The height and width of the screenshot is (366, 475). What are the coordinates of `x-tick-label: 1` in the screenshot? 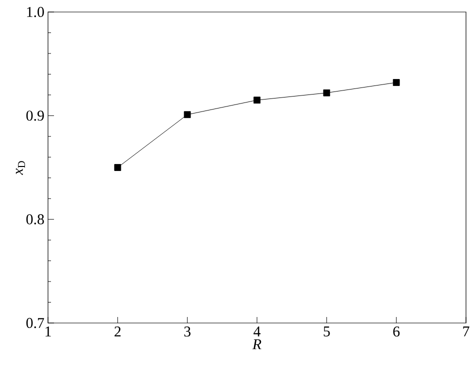 It's located at (48, 331).